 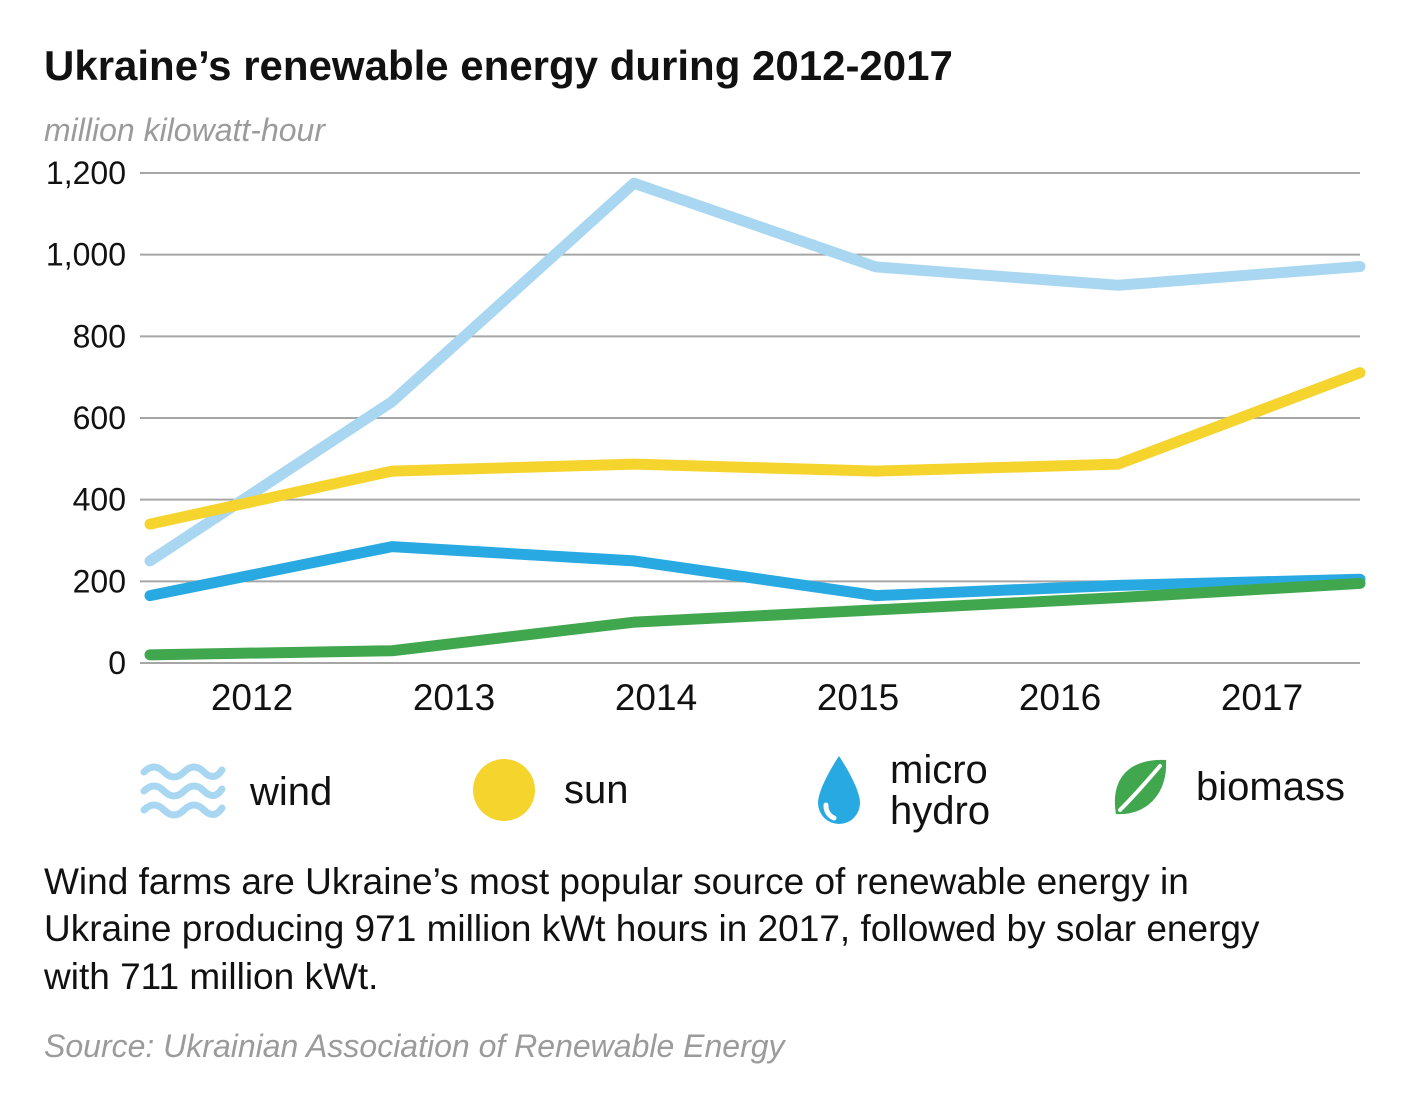 I want to click on legend-item-sun: sun, so click(x=549, y=790).